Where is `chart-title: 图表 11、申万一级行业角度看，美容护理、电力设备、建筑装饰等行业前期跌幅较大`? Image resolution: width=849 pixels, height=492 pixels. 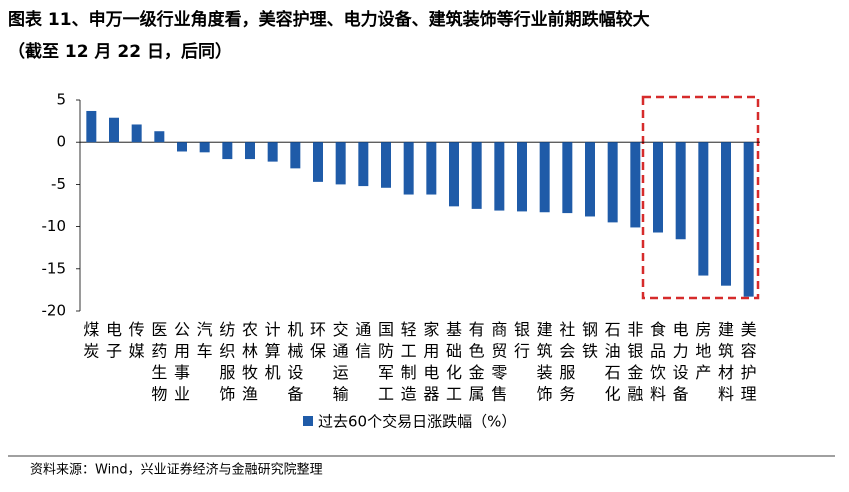 chart-title: 图表 11、申万一级行业角度看，美容护理、电力设备、建筑装饰等行业前期跌幅较大 is located at coordinates (329, 19).